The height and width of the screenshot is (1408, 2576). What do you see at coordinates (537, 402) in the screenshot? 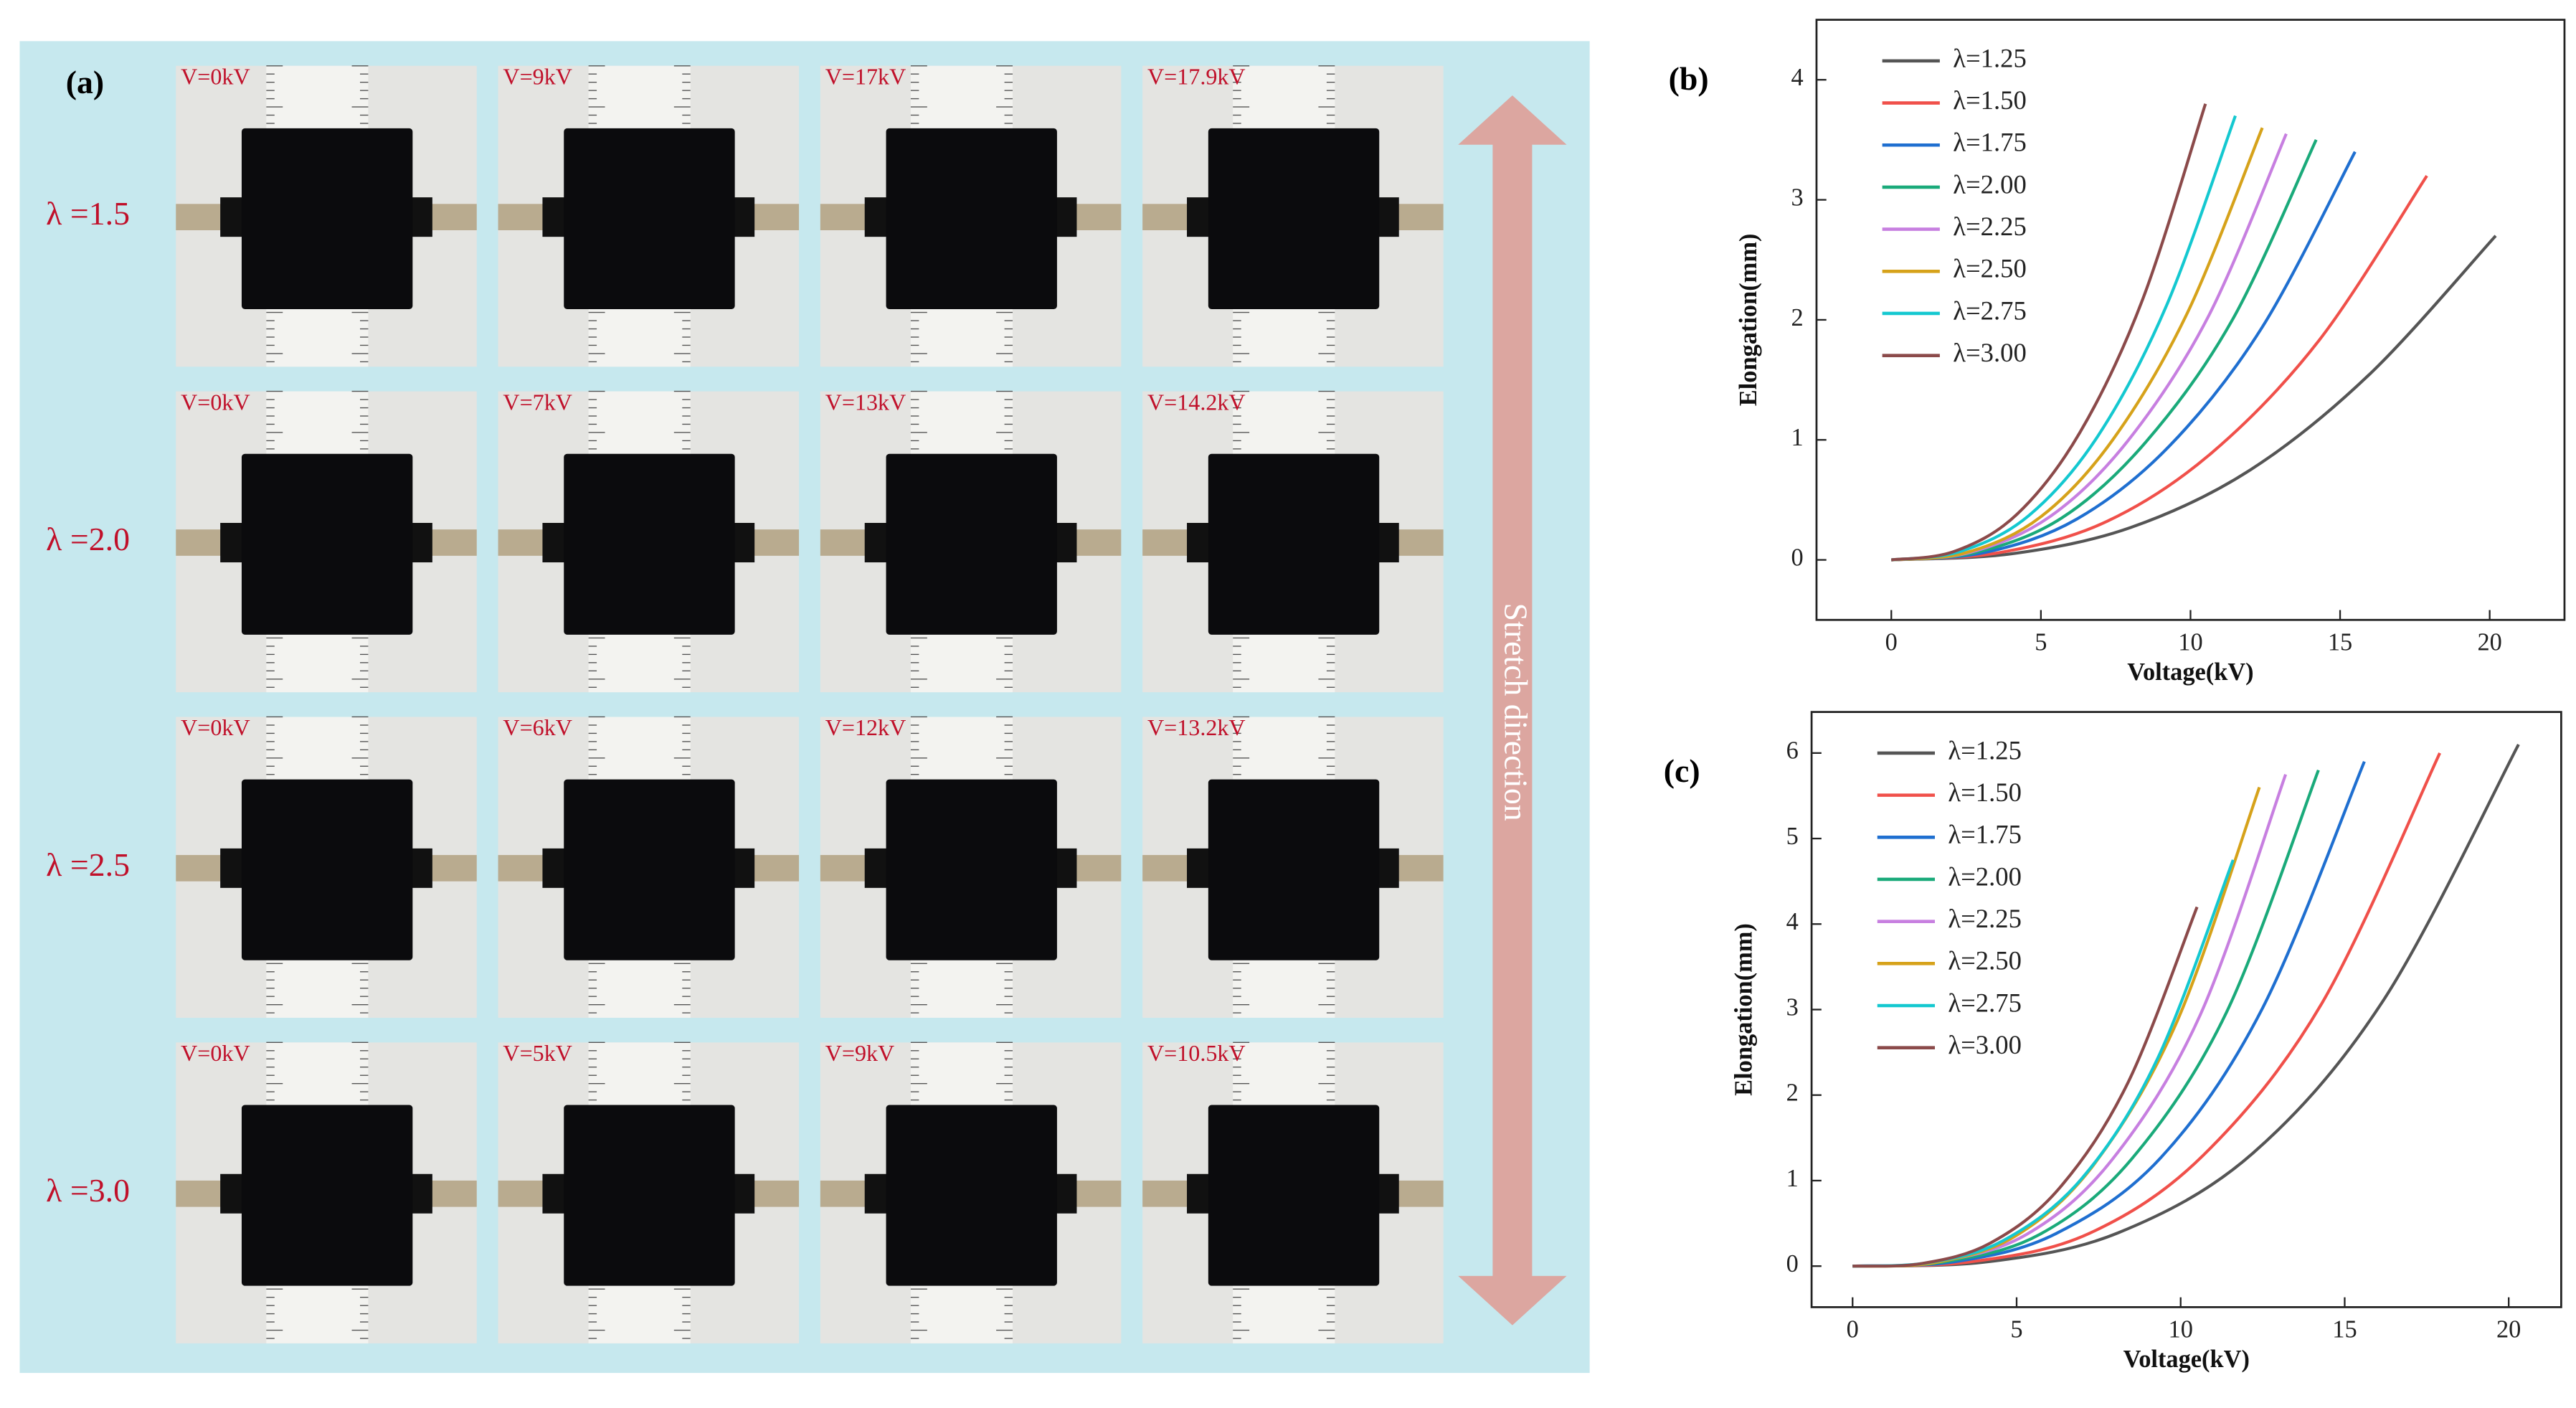
I see `voltage-label: V=7kV` at bounding box center [537, 402].